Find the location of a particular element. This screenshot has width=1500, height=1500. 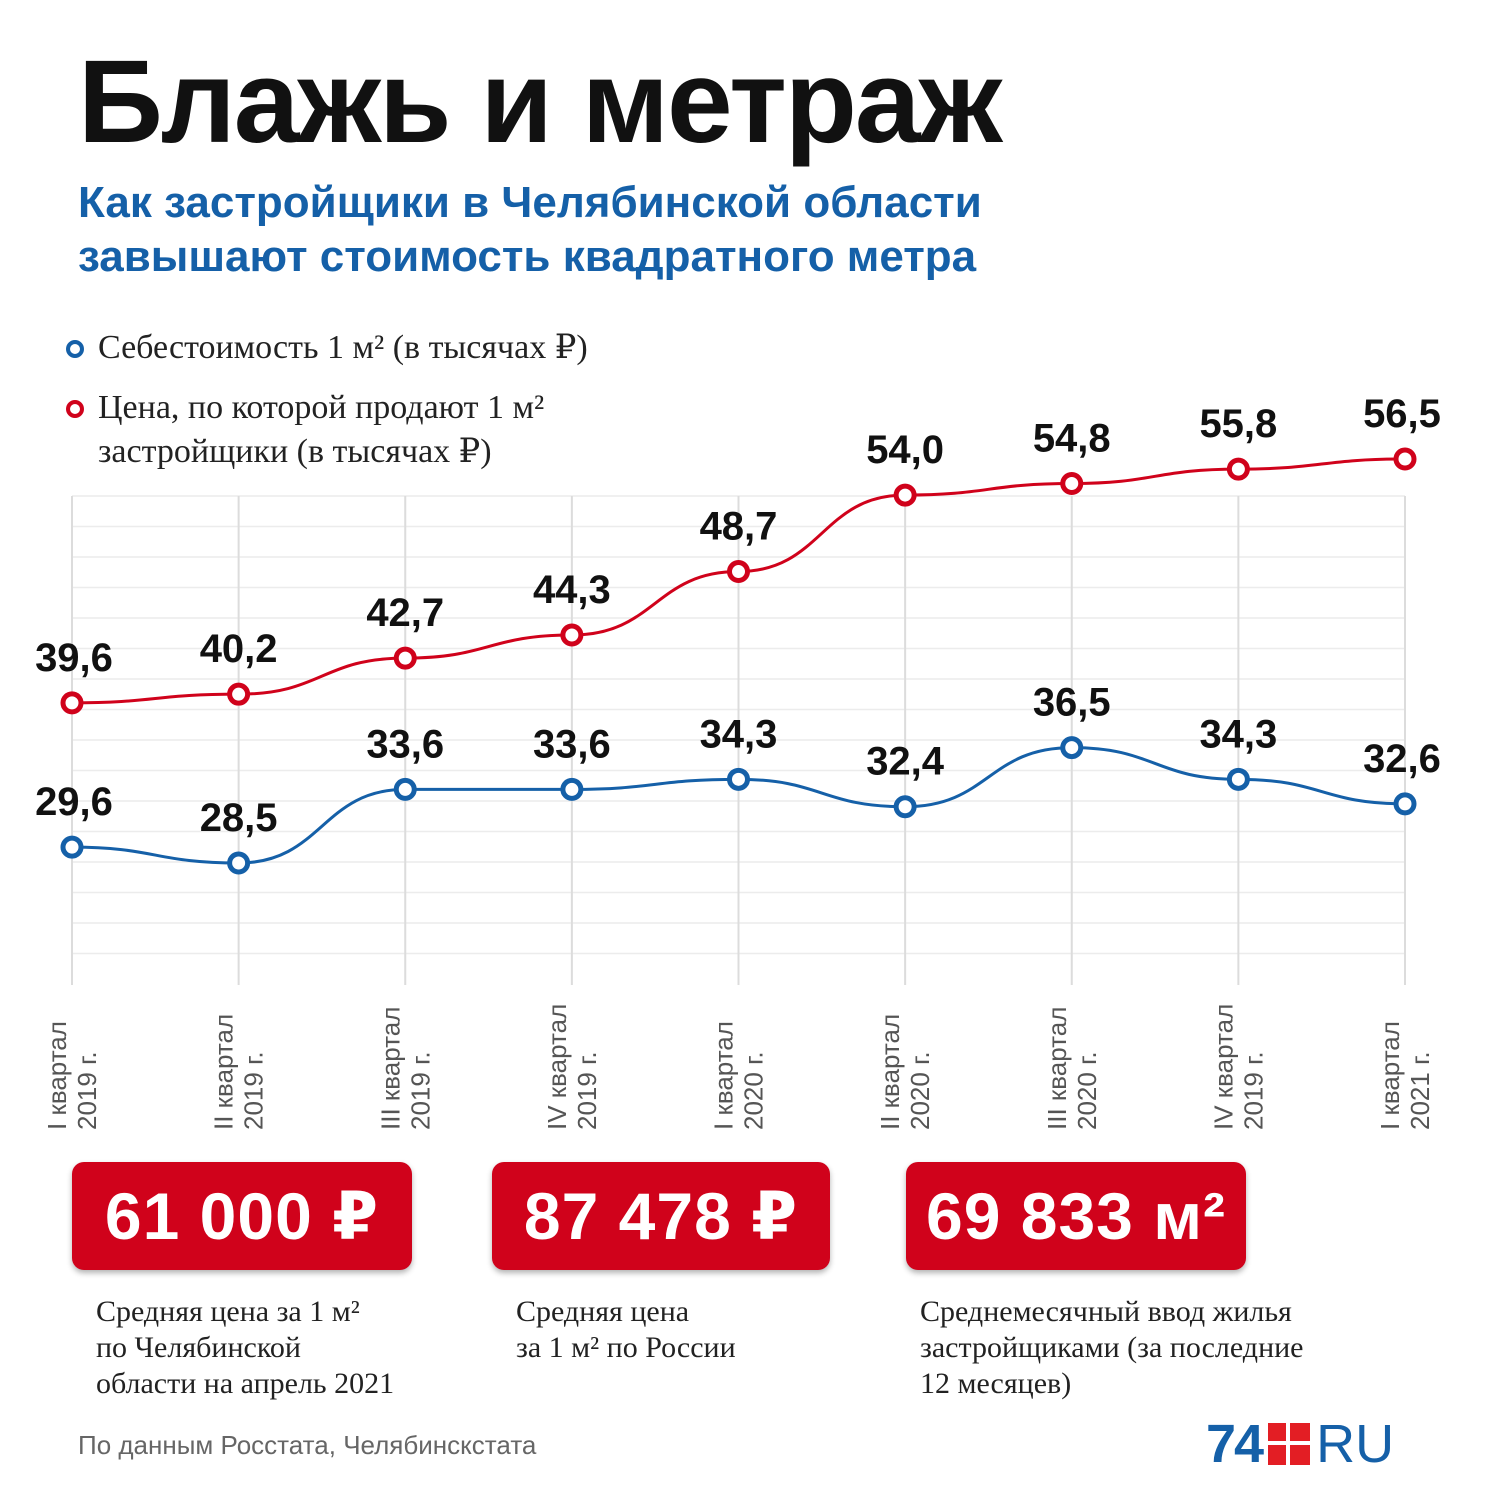

cost-value-label: 29,6 is located at coordinates (74, 802).